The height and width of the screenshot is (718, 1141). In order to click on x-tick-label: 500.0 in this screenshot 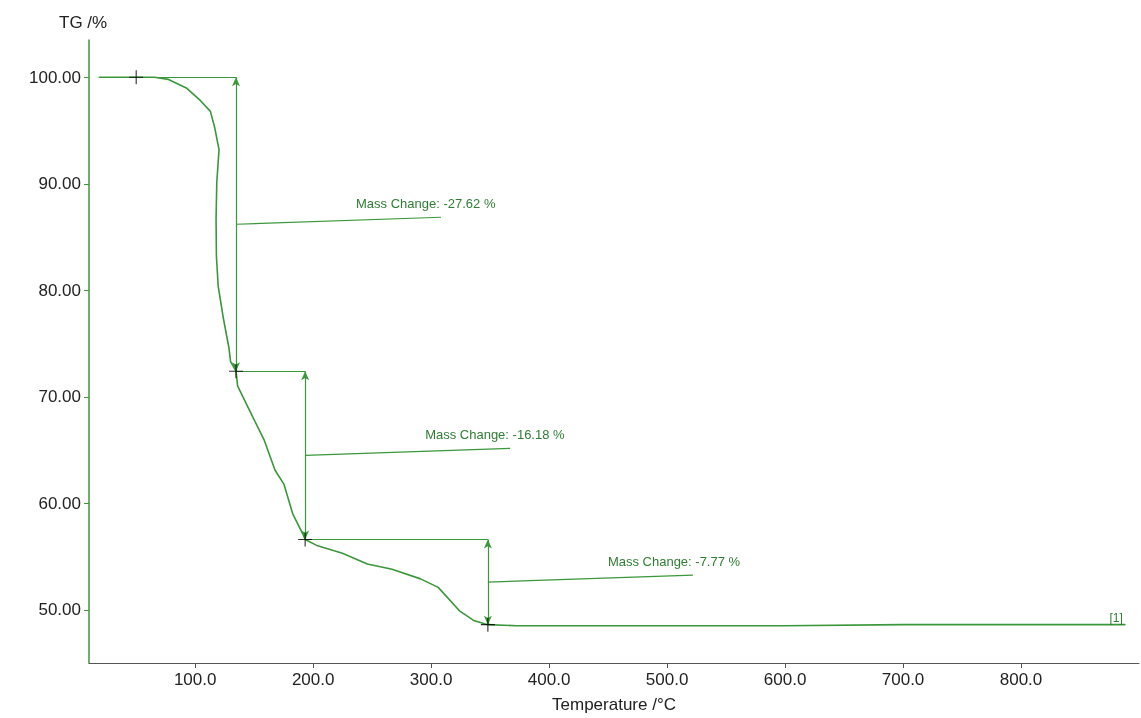, I will do `click(667, 679)`.